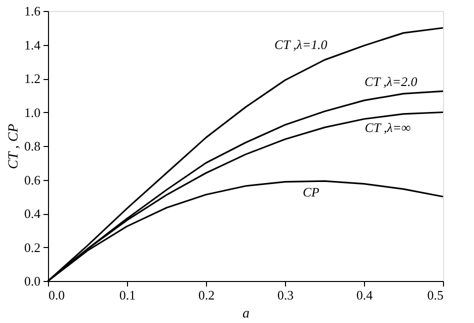 The image size is (474, 323). What do you see at coordinates (435, 295) in the screenshot?
I see `x-tick-label: 0.5` at bounding box center [435, 295].